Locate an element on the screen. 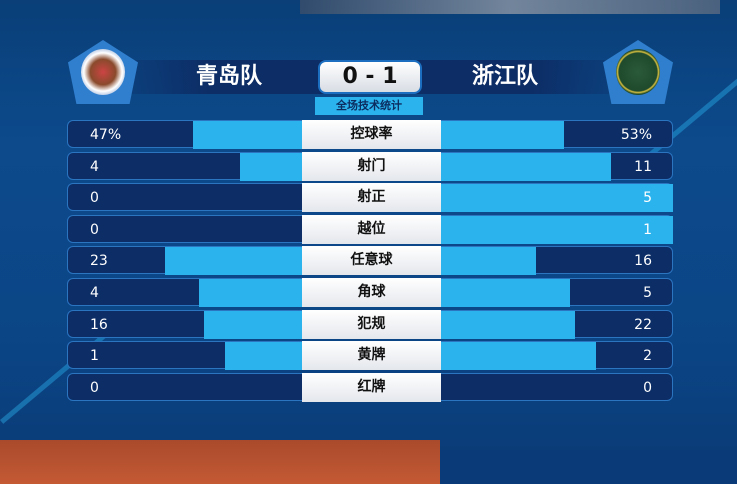 The image size is (737, 484). home-value: 16 is located at coordinates (99, 324).